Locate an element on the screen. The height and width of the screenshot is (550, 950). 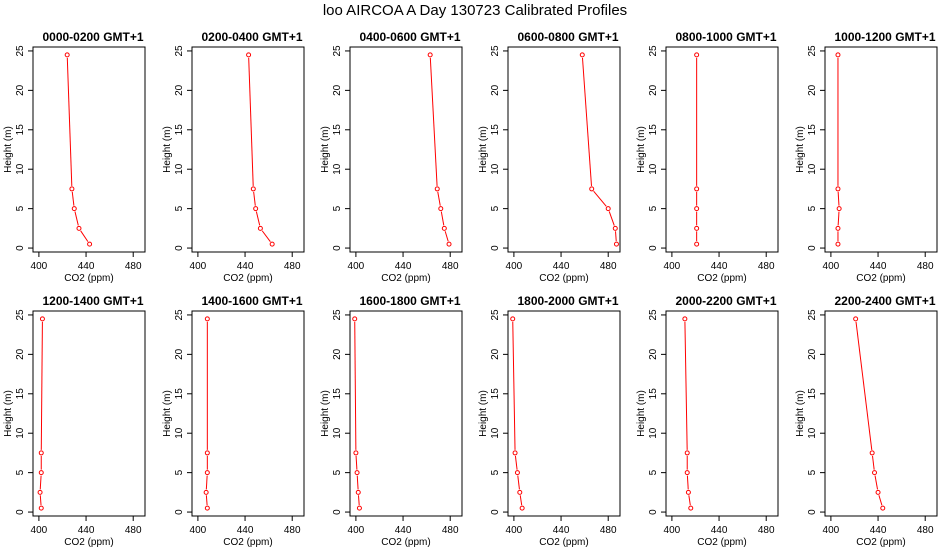
panel-title: 0800-1000 GMT+1 is located at coordinates (725, 37).